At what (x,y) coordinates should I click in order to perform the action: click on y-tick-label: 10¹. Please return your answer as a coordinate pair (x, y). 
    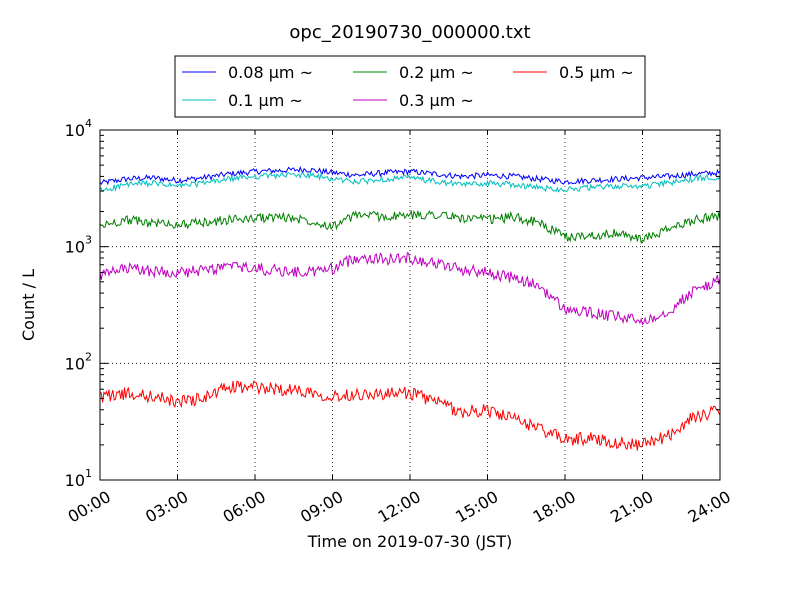
    Looking at the image, I should click on (78, 478).